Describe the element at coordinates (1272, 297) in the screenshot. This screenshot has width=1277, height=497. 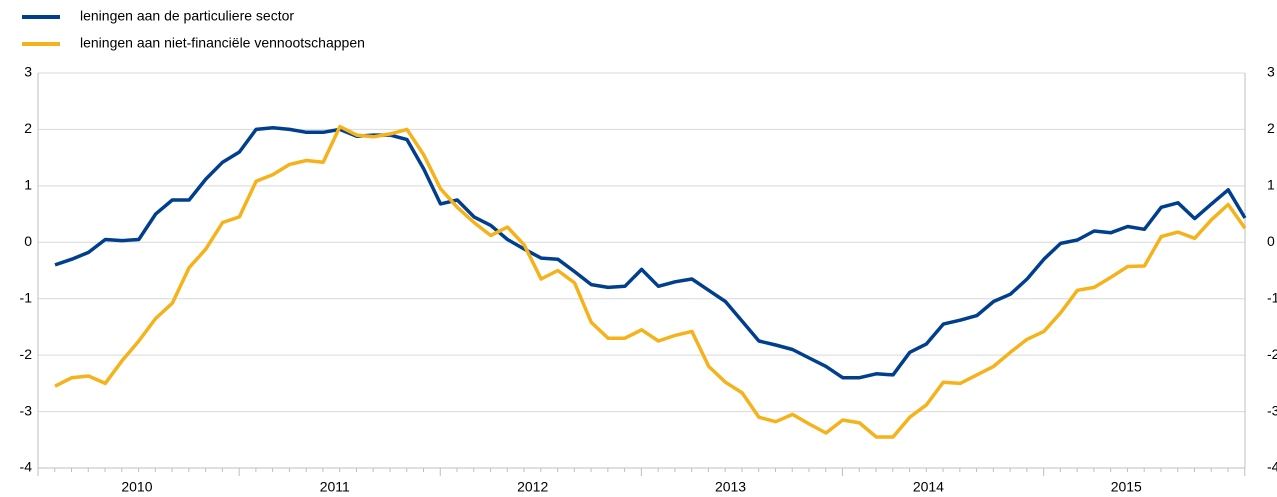
I see `y2-tick-label: -1` at that location.